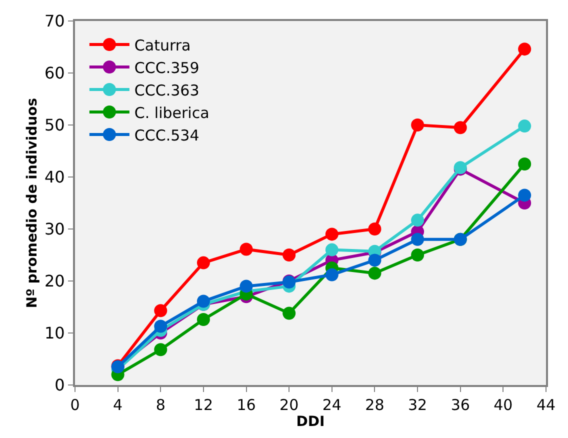 This screenshot has width=568, height=438. Describe the element at coordinates (418, 405) in the screenshot. I see `x-tick-label: 32` at that location.